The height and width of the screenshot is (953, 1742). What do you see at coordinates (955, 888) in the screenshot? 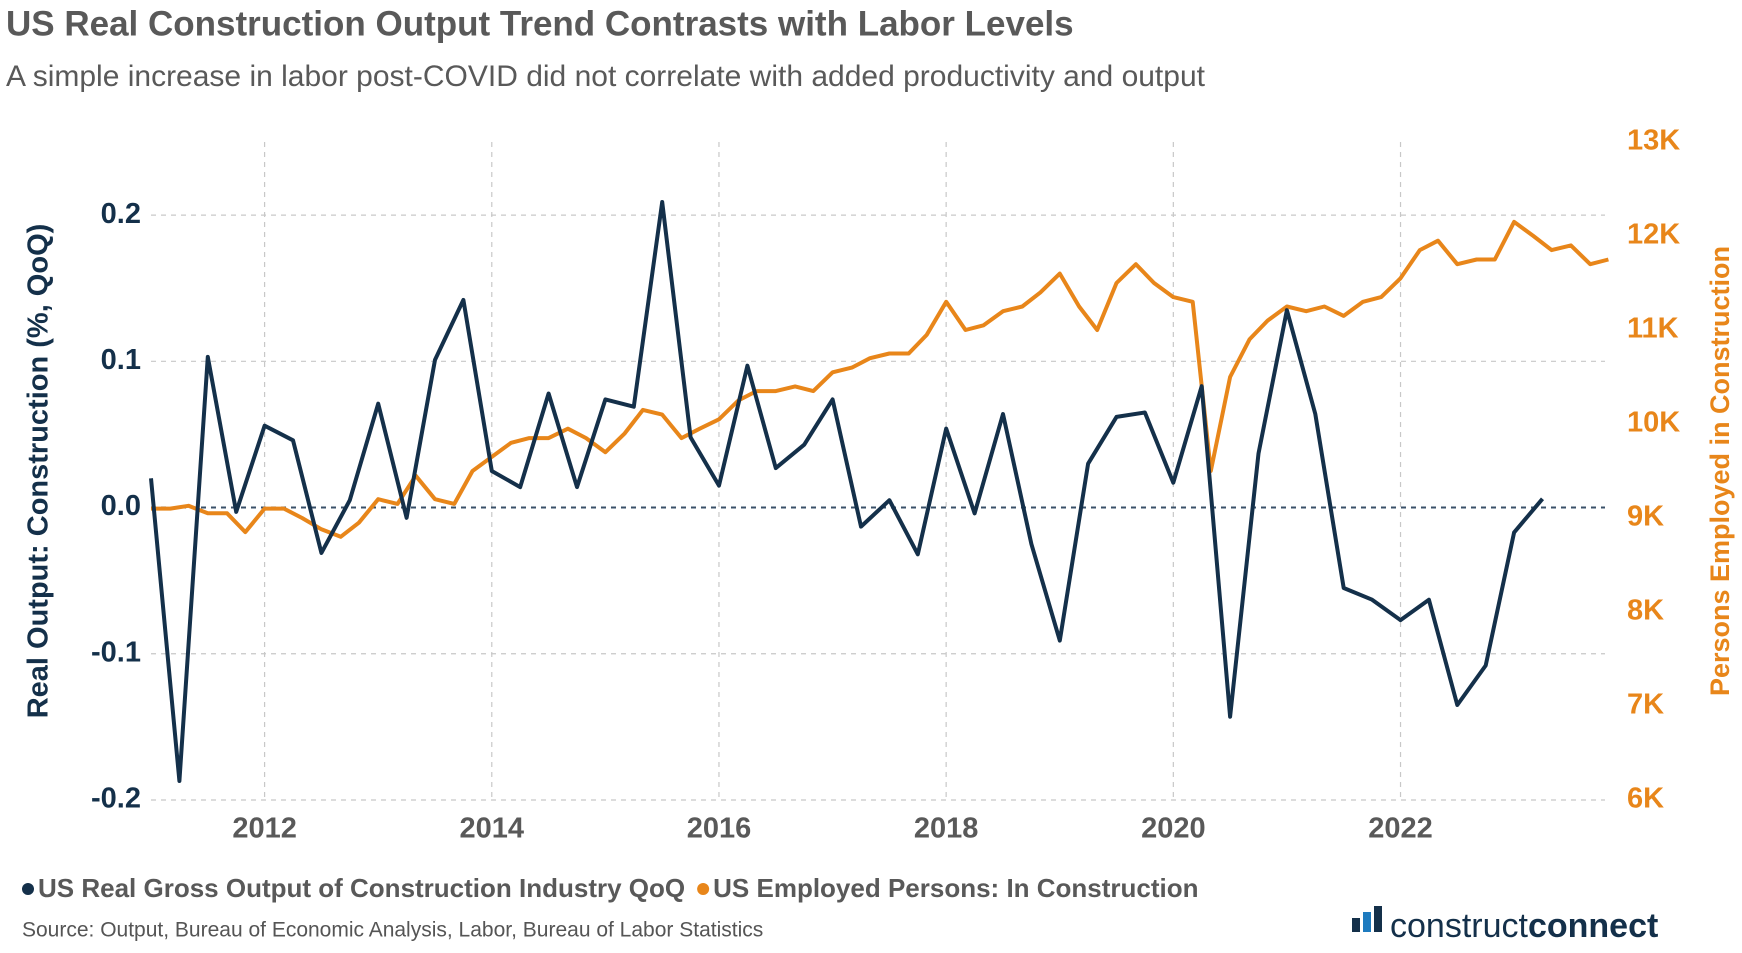
I see `legend-label: US Employed Persons: In Construction` at bounding box center [955, 888].